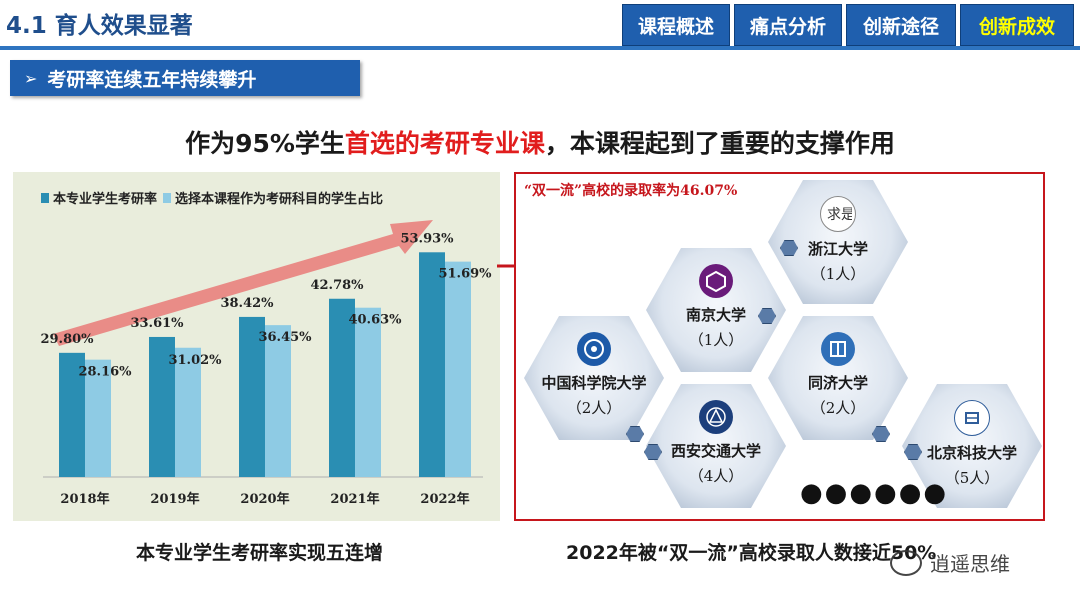 Image resolution: width=1080 pixels, height=608 pixels. Describe the element at coordinates (676, 25) in the screenshot. I see `tab-course-overview: 课程概述` at that location.